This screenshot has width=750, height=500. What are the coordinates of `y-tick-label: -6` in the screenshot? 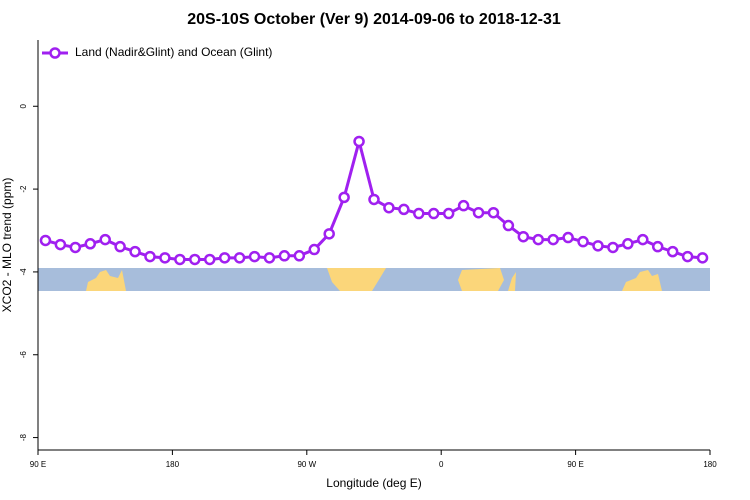 It's located at (23, 355).